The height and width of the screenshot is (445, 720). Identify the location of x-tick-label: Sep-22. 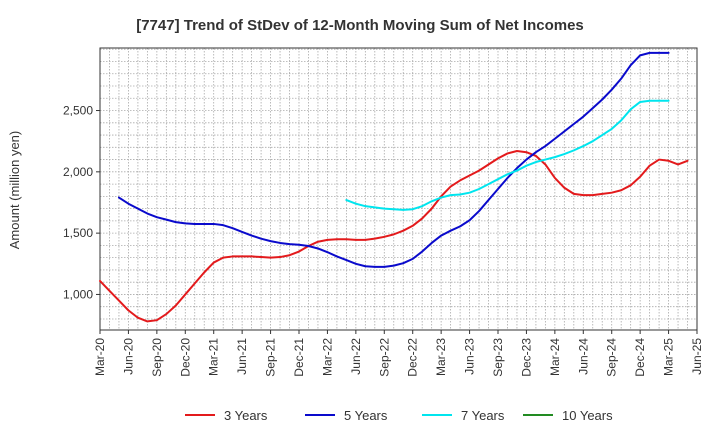
(384, 357).